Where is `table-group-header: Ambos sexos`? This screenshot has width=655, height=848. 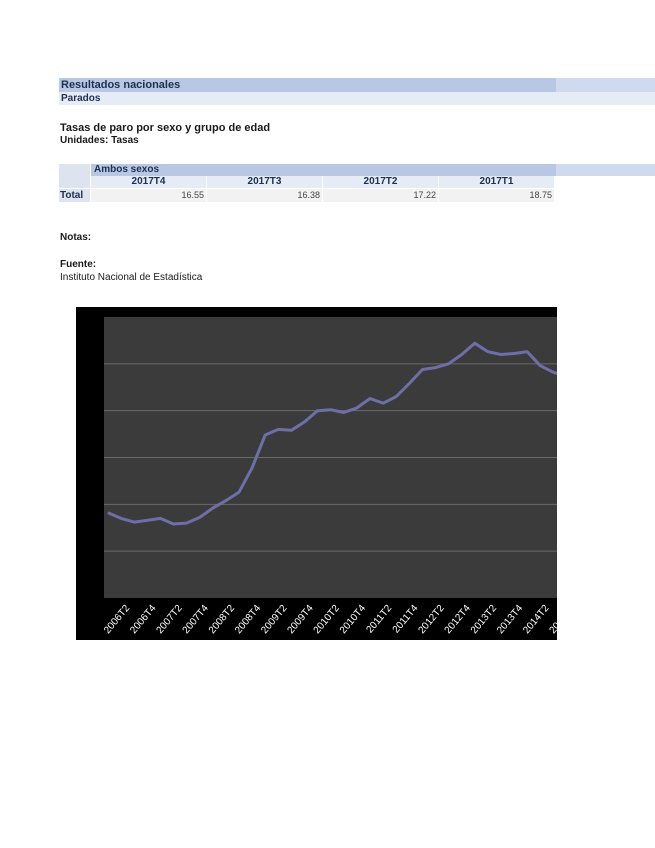
table-group-header: Ambos sexos is located at coordinates (373, 170).